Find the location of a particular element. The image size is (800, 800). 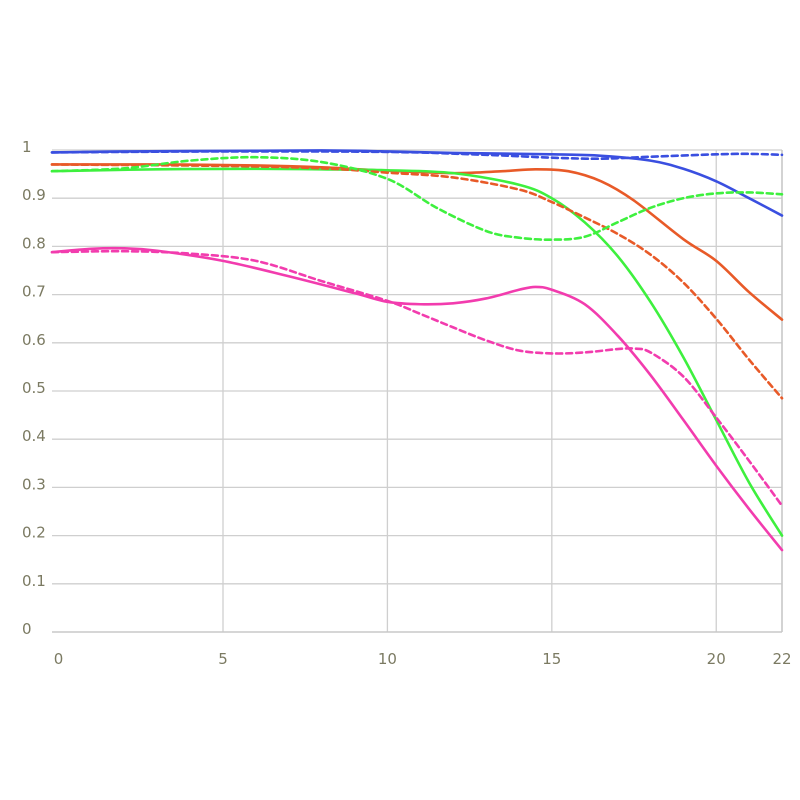

x-tick-label: 15 is located at coordinates (551, 659).